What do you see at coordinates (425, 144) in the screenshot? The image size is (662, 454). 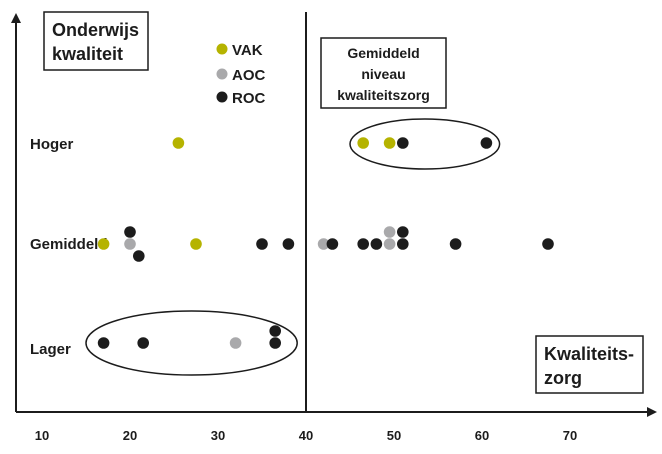 I see `group-ellipse-hoger` at bounding box center [425, 144].